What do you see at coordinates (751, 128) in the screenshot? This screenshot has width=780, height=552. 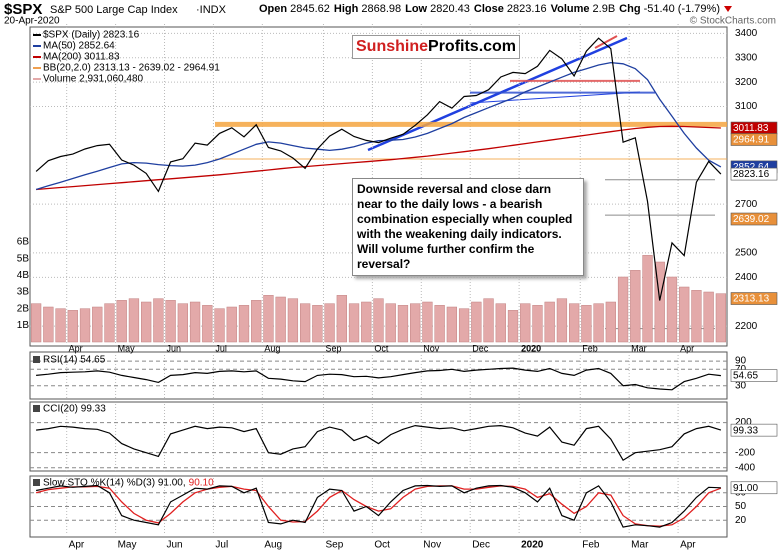 I see `value-box-label: 3011.83` at bounding box center [751, 128].